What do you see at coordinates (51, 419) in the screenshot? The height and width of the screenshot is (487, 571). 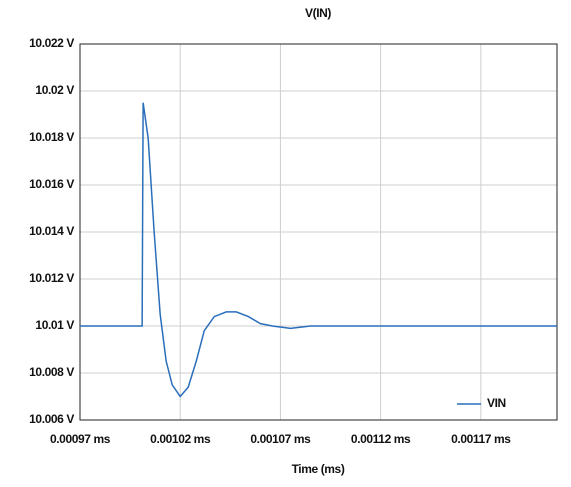 I see `y-tick-label: 10.006 V` at bounding box center [51, 419].